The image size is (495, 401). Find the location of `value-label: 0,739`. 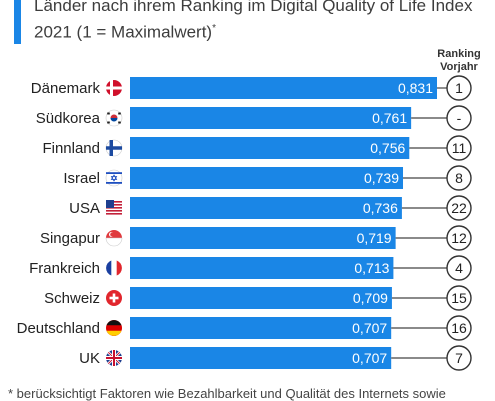

value-label: 0,739 is located at coordinates (381, 178).